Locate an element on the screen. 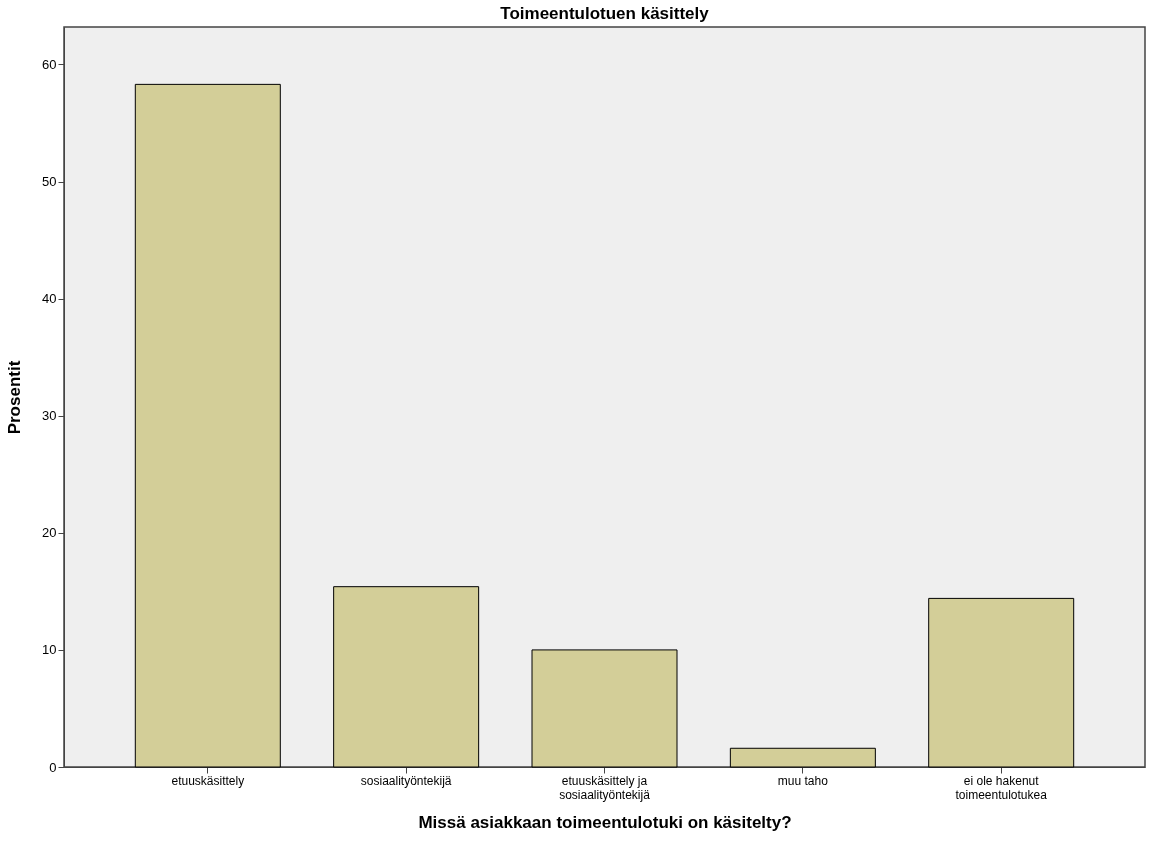 The width and height of the screenshot is (1165, 848). y-tick-label: 40 is located at coordinates (49, 299).